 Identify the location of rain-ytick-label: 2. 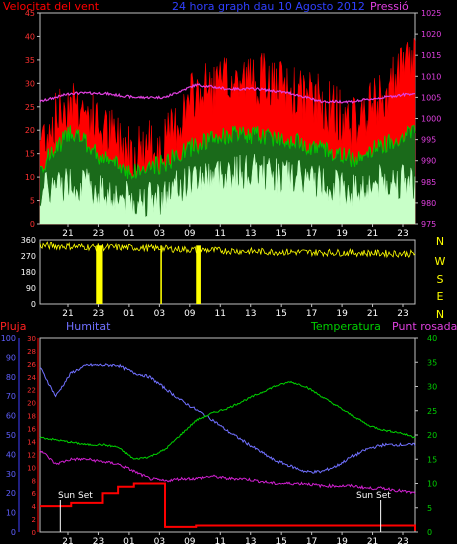
(34, 520).